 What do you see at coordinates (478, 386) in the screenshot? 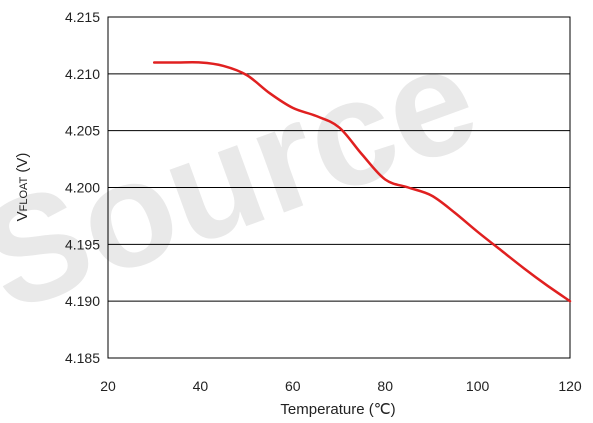
I see `x-tick-label: 100` at bounding box center [478, 386].